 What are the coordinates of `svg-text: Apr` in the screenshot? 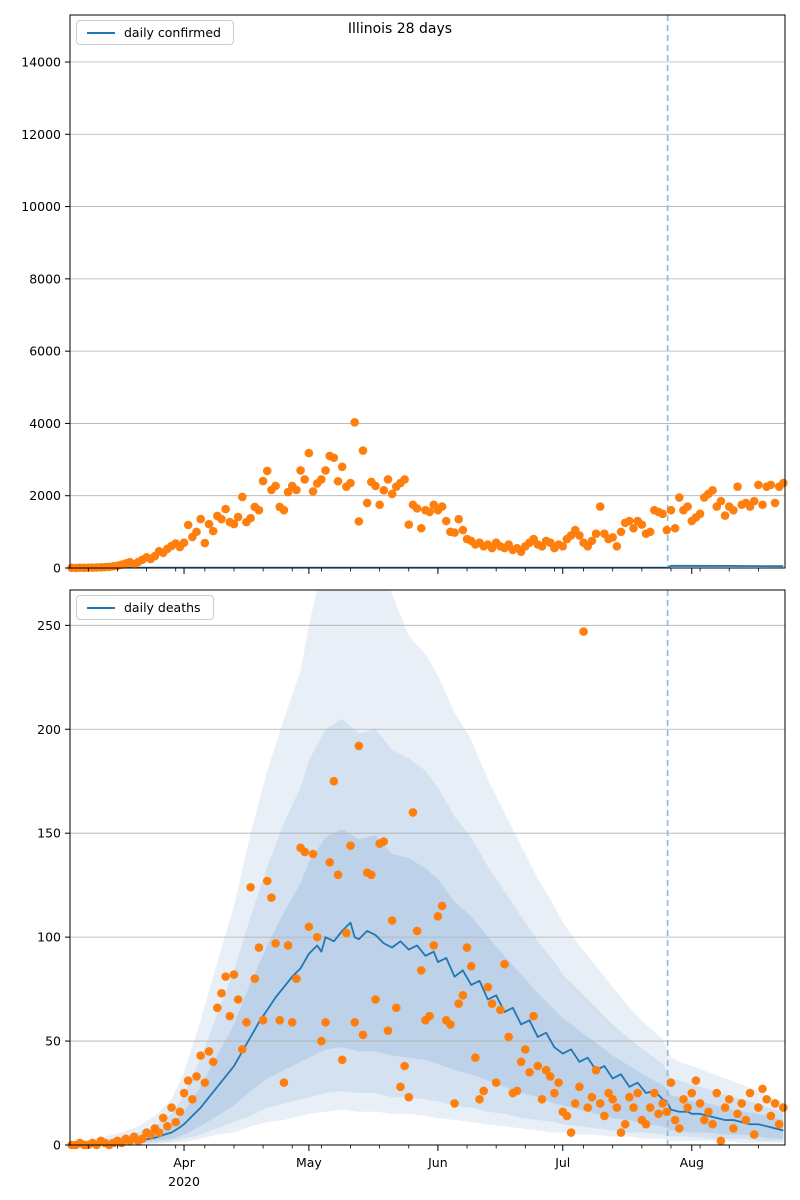 It's located at (184, 1162).